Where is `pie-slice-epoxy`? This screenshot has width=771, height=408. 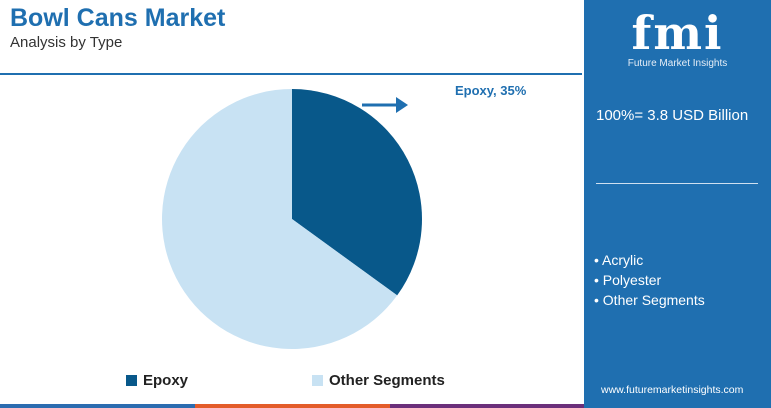
pie-slice-epoxy is located at coordinates (357, 192).